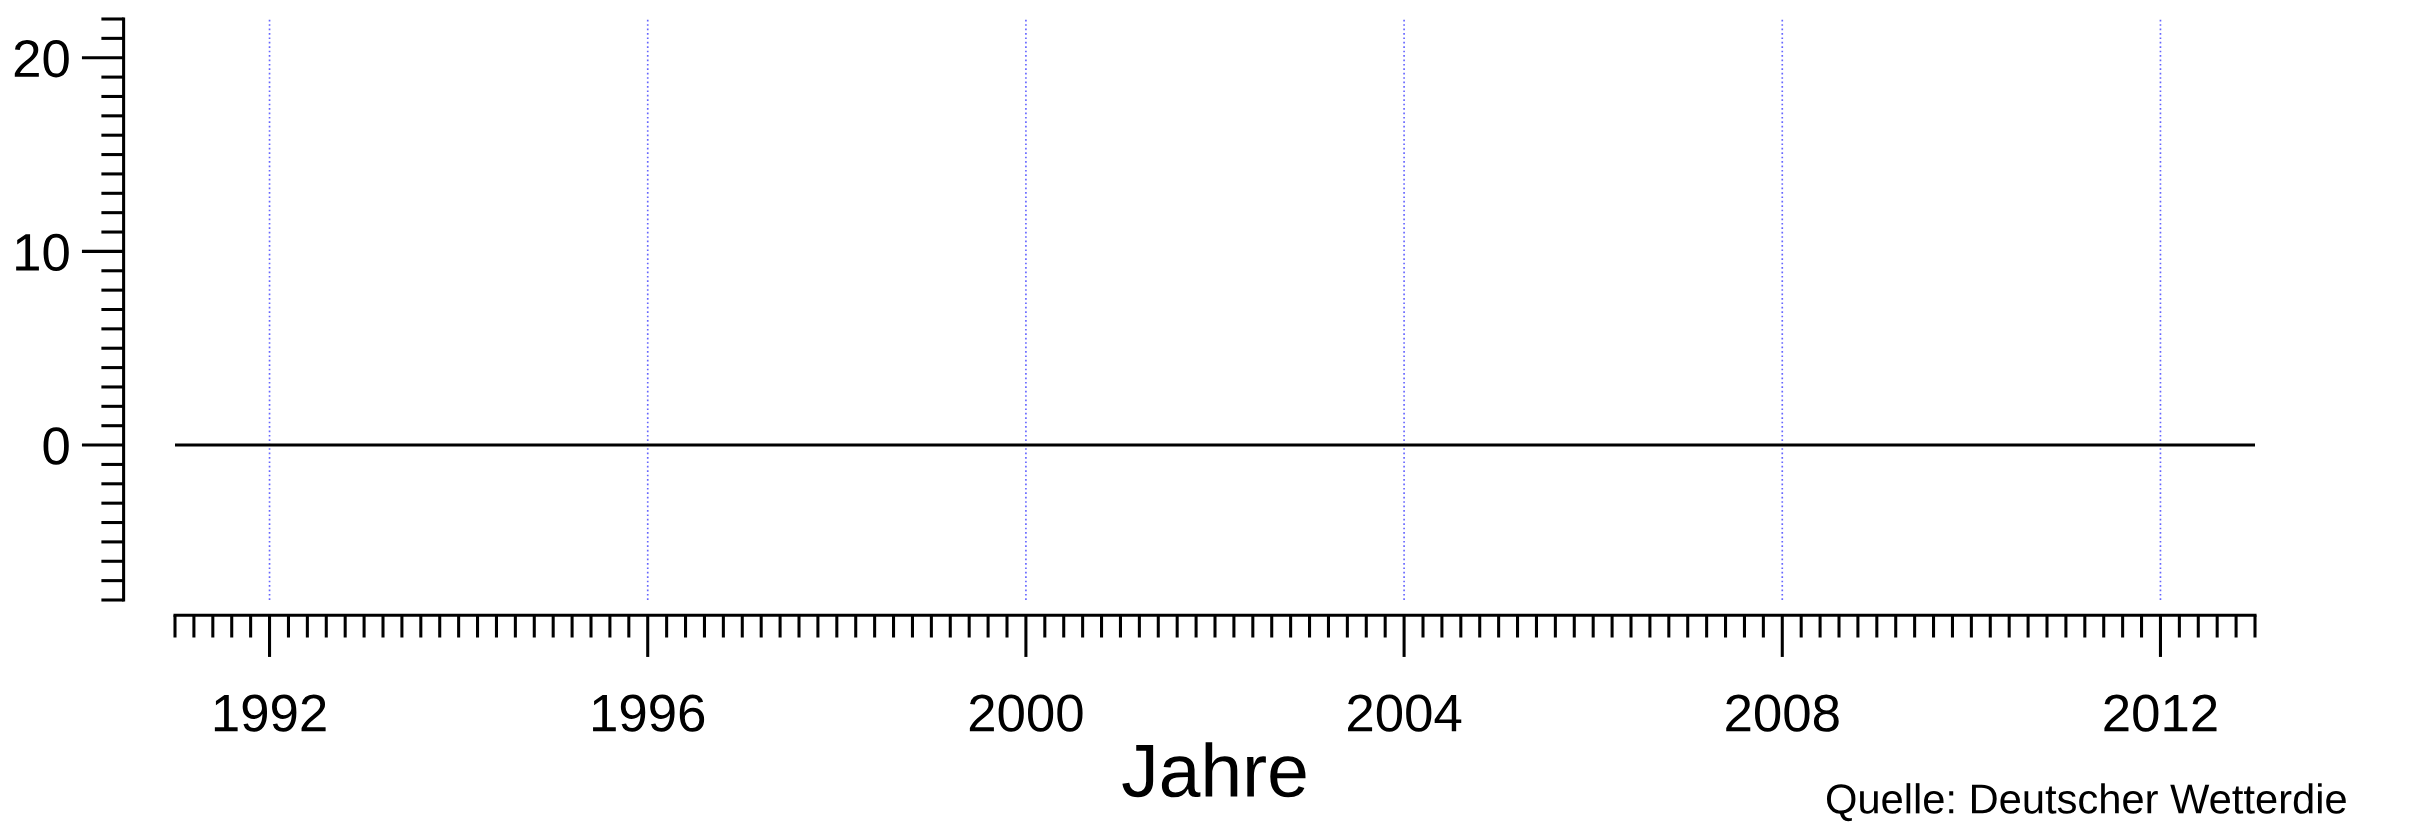 The width and height of the screenshot is (2425, 826). I want to click on x-tick-label: 1996, so click(649, 713).